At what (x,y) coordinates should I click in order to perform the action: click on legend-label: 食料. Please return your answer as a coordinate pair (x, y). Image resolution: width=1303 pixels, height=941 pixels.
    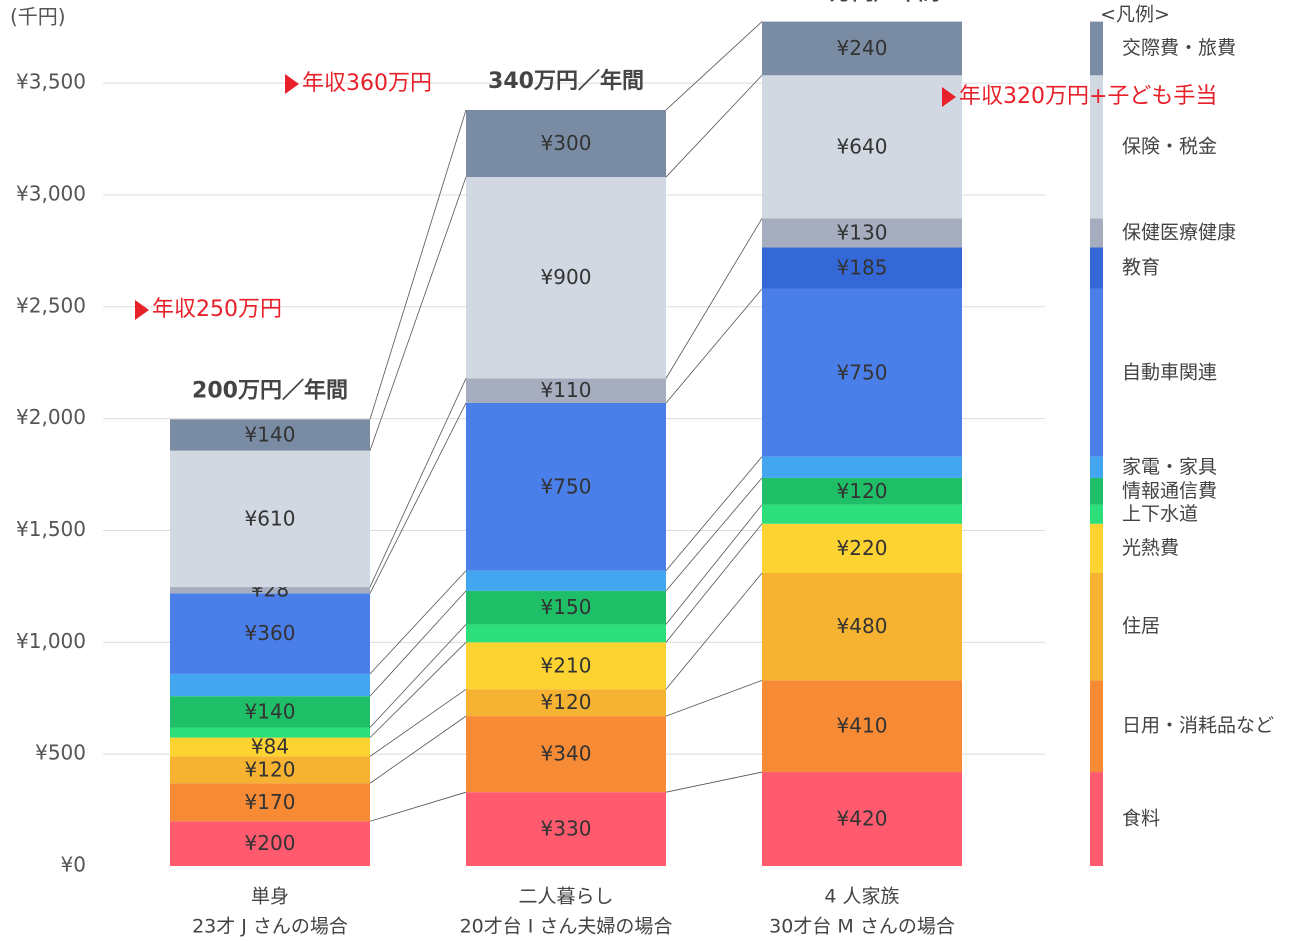
    Looking at the image, I should click on (1141, 819).